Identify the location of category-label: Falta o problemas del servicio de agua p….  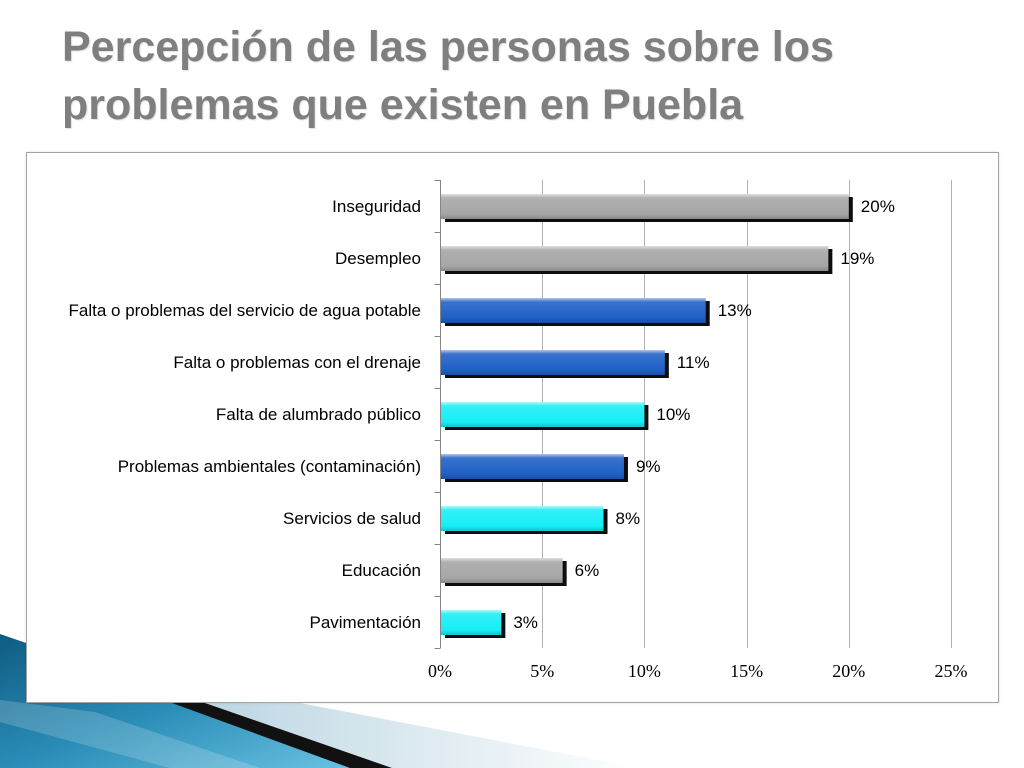
(245, 310).